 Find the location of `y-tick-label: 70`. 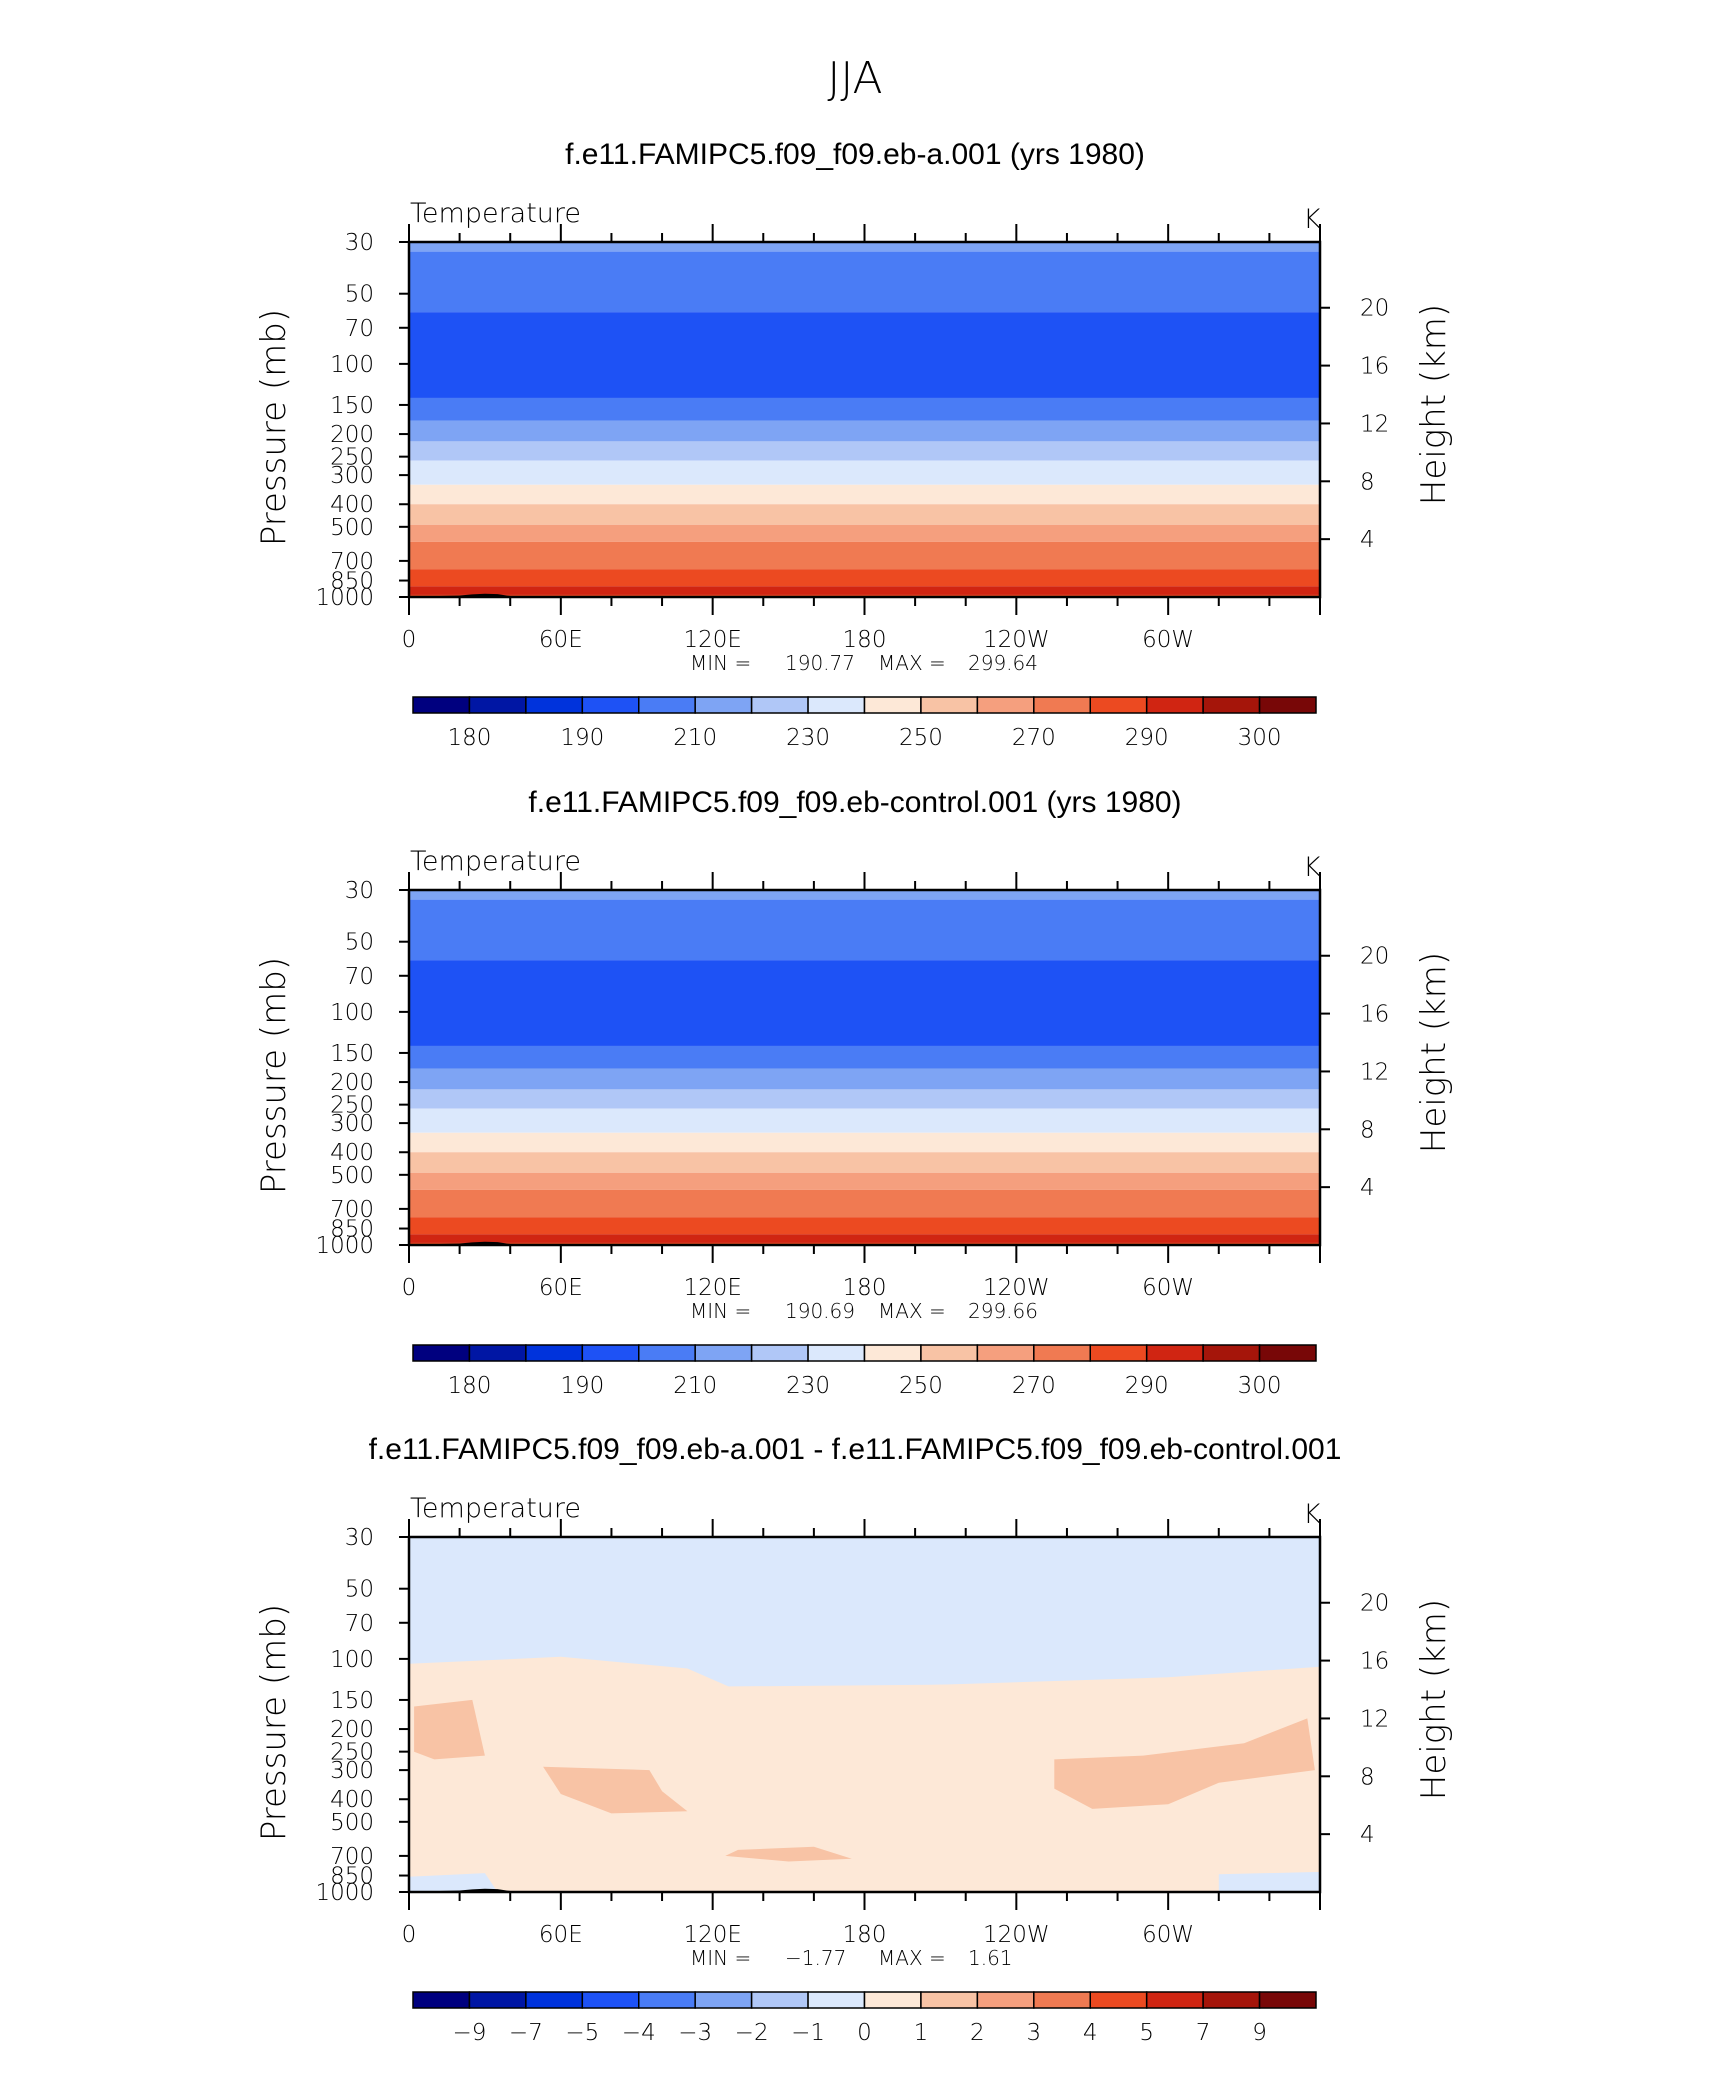

y-tick-label: 70 is located at coordinates (359, 1624).